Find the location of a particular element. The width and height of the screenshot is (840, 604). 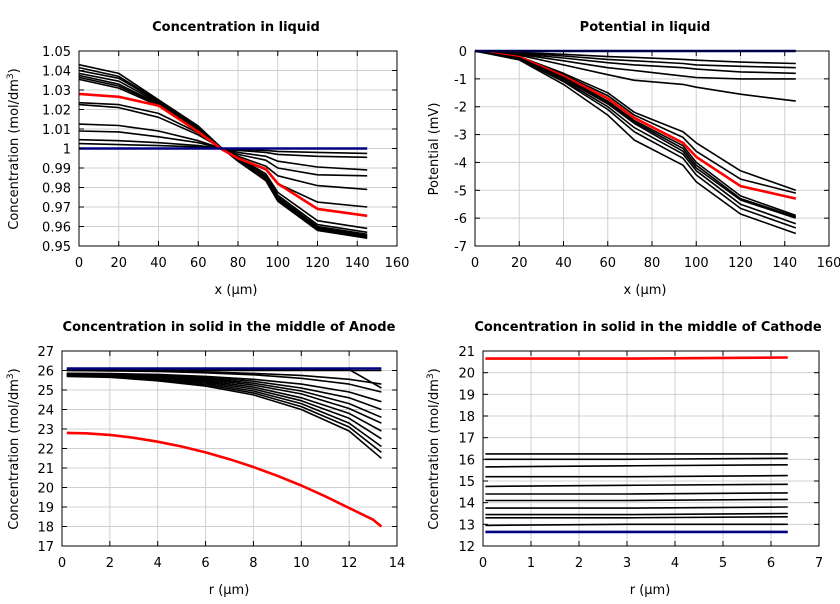

y-tick-label: 15 is located at coordinates (466, 482).